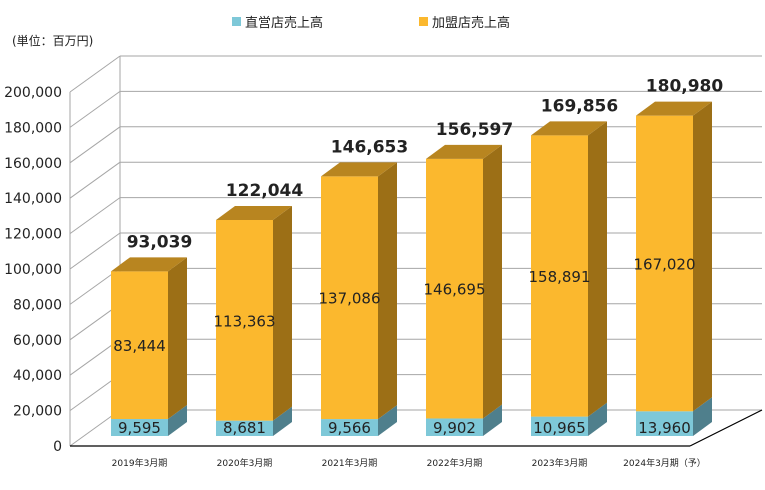  I want to click on data-label-direct: 13,960, so click(664, 428).